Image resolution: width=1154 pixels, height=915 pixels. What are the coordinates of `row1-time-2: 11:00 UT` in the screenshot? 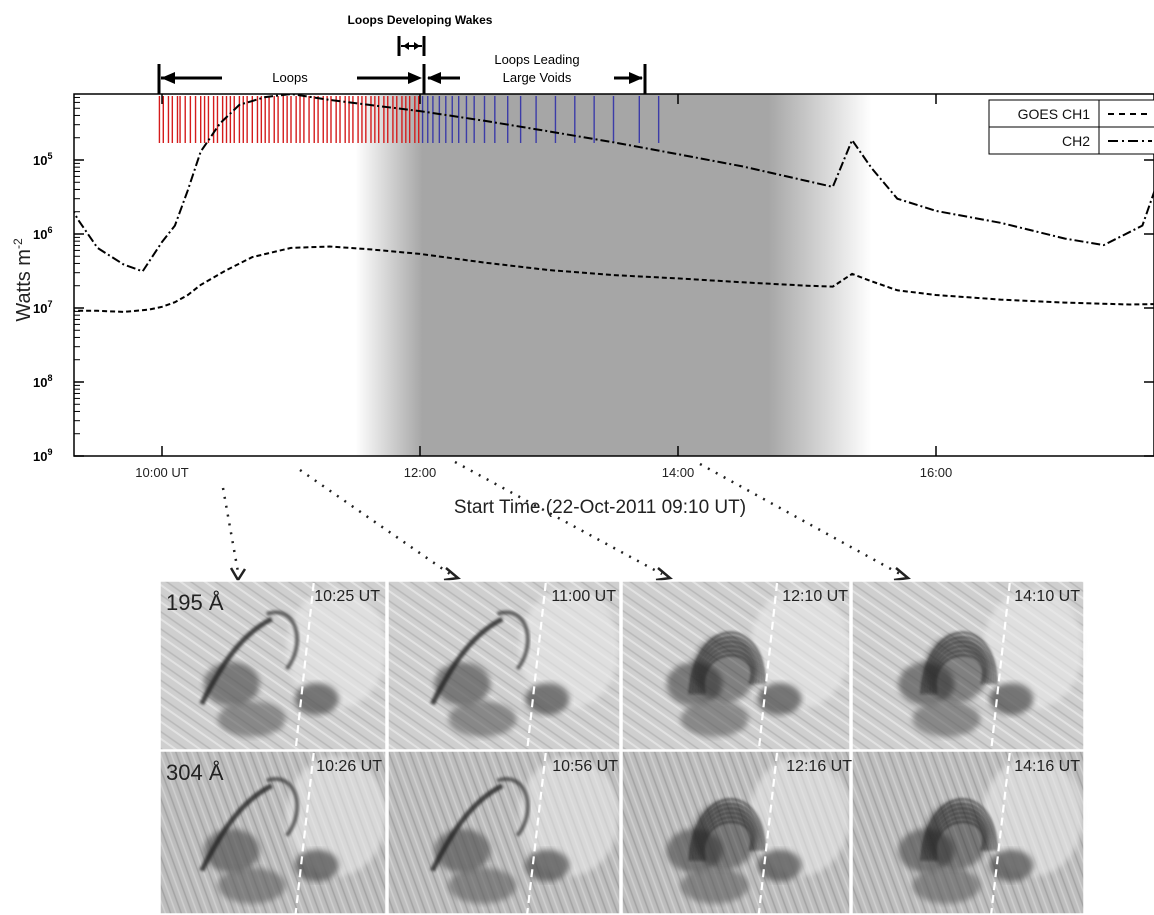 It's located at (583, 596).